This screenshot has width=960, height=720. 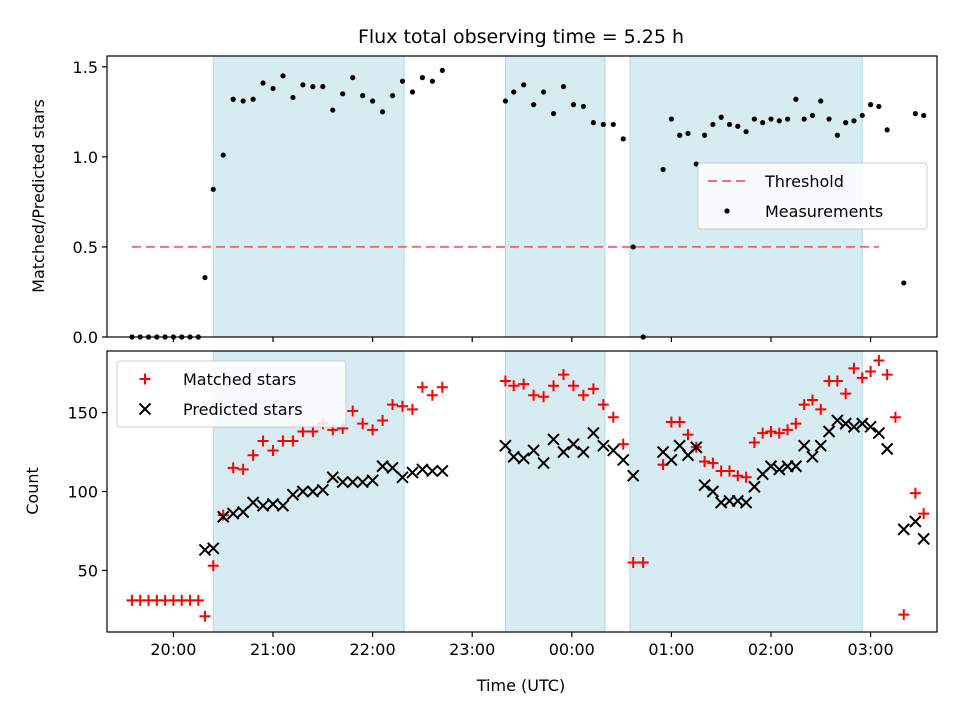 I want to click on legend-matched-swatch, so click(x=145, y=379).